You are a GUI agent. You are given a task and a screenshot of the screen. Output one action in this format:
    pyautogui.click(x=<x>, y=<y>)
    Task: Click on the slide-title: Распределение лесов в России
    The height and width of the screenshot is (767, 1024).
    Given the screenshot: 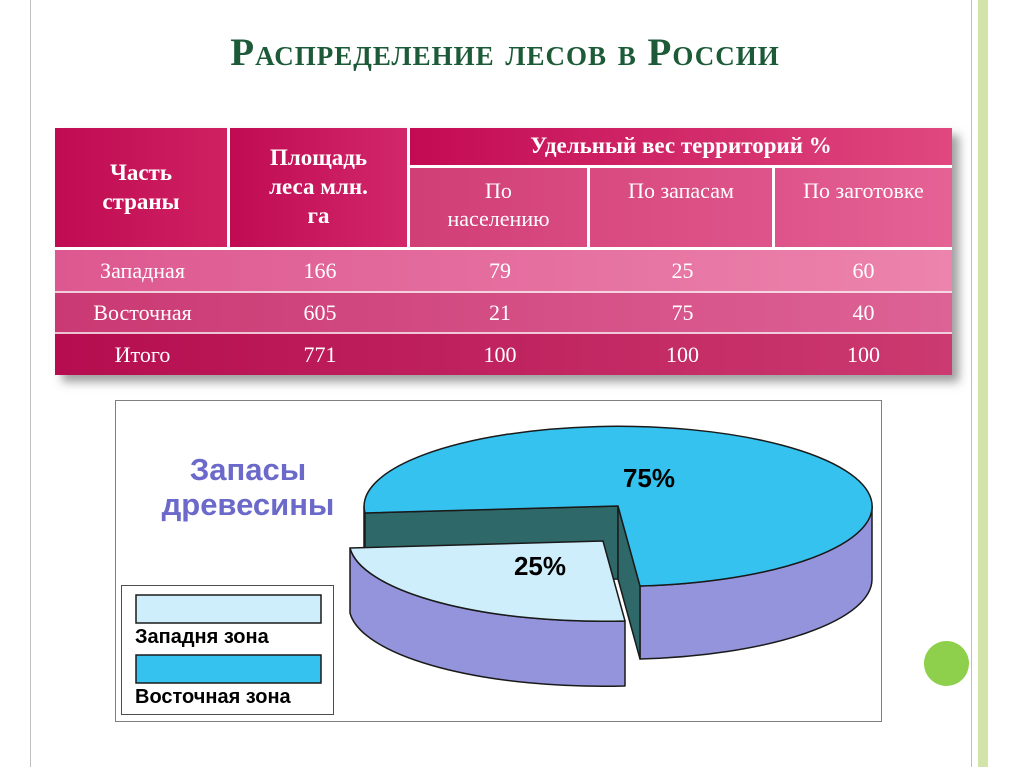 What is the action you would take?
    pyautogui.click(x=505, y=52)
    